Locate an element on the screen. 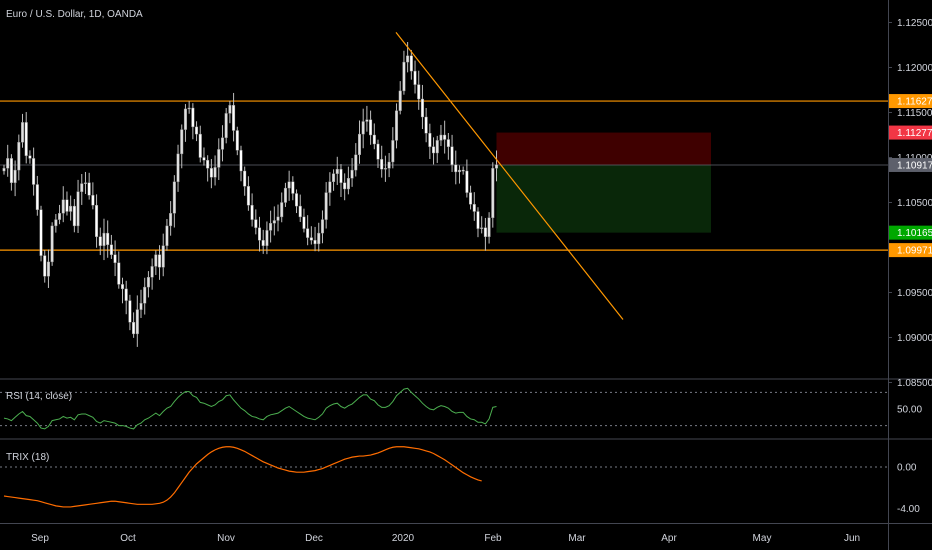  y-tick-label: 1.12500 is located at coordinates (914, 23).